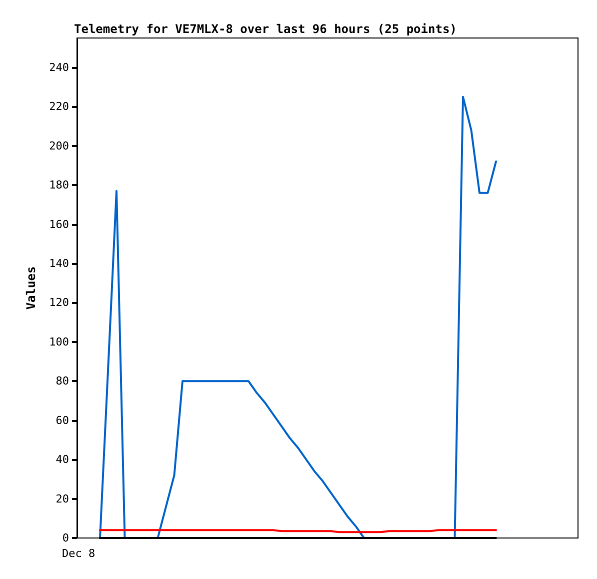  Describe the element at coordinates (59, 67) in the screenshot. I see `y-tick-label: 240` at that location.